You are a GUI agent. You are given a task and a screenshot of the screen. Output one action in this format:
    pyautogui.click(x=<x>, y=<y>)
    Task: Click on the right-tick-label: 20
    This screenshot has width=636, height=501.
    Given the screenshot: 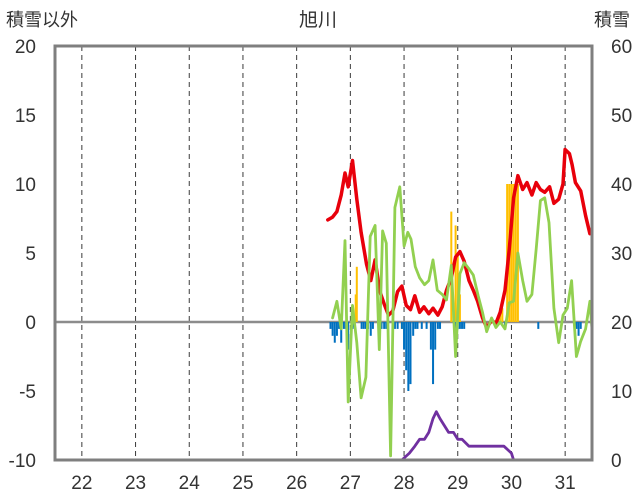 What is the action you would take?
    pyautogui.click(x=621, y=323)
    